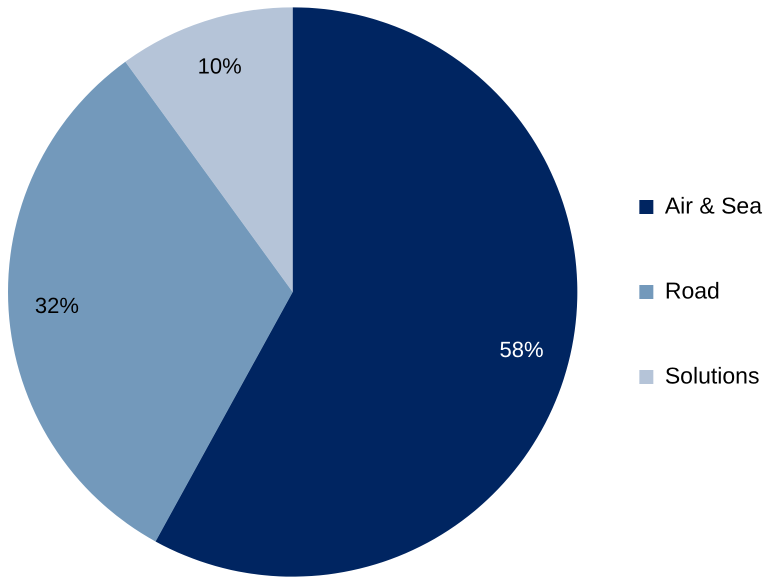  I want to click on legend-label: Air & Sea, so click(713, 205).